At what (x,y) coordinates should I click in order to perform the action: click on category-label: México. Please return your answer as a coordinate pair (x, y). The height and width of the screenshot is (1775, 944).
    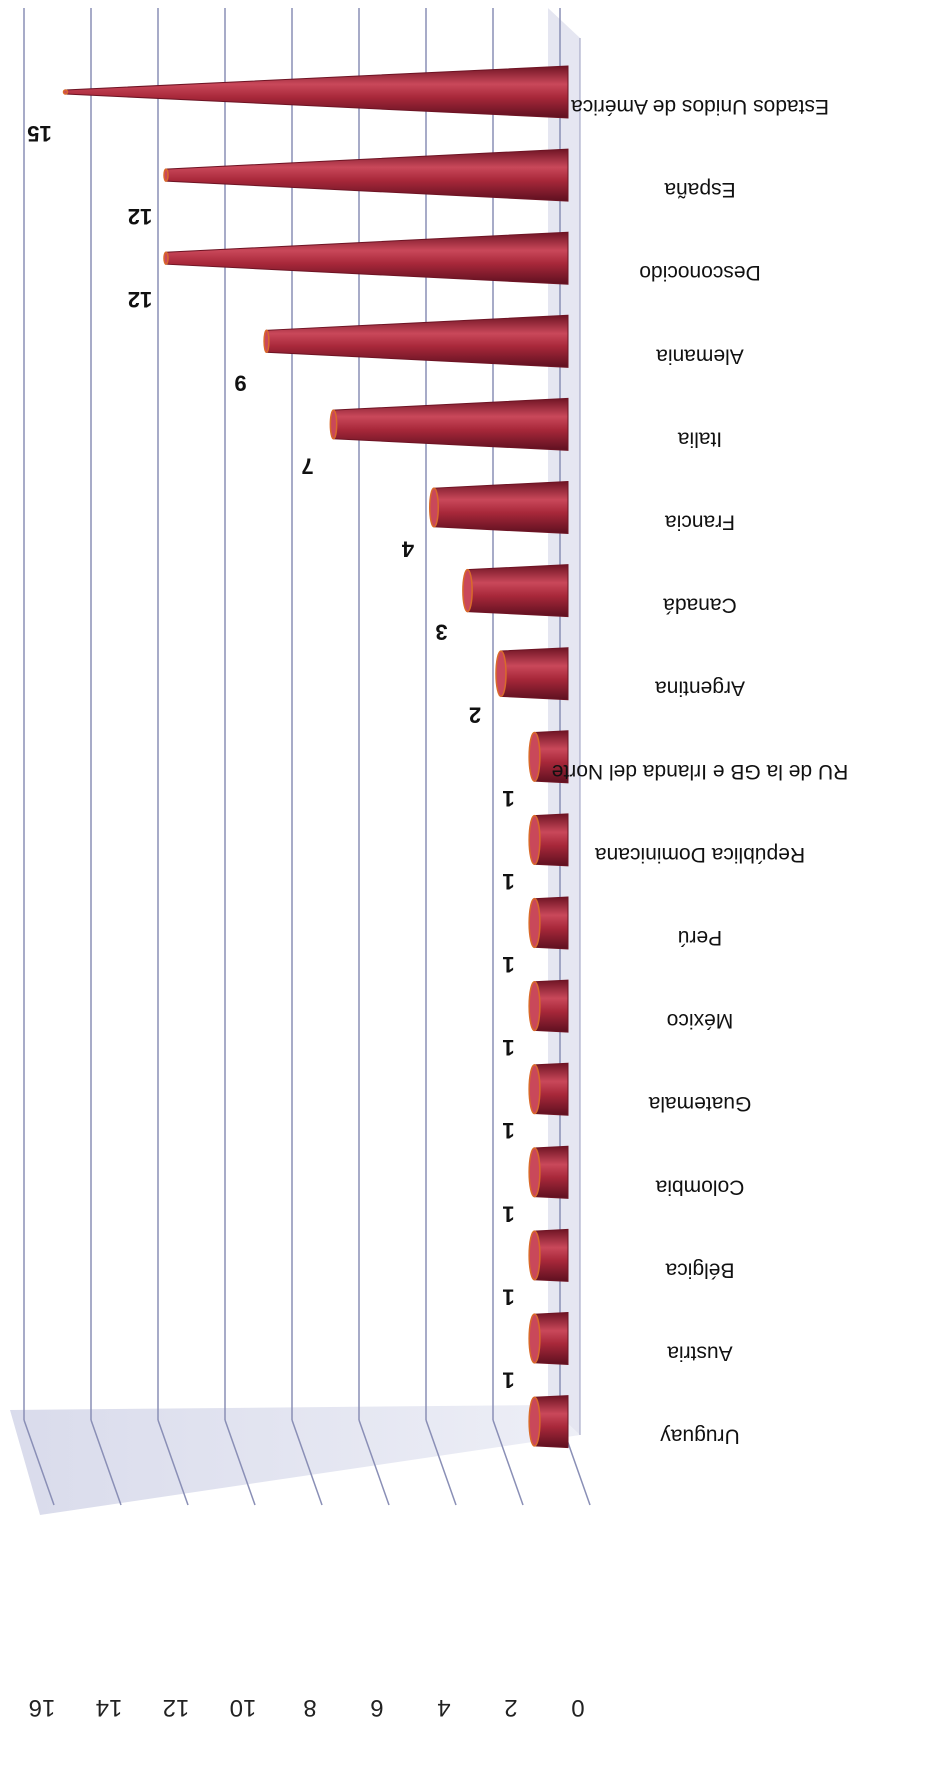
    Looking at the image, I should click on (700, 1020).